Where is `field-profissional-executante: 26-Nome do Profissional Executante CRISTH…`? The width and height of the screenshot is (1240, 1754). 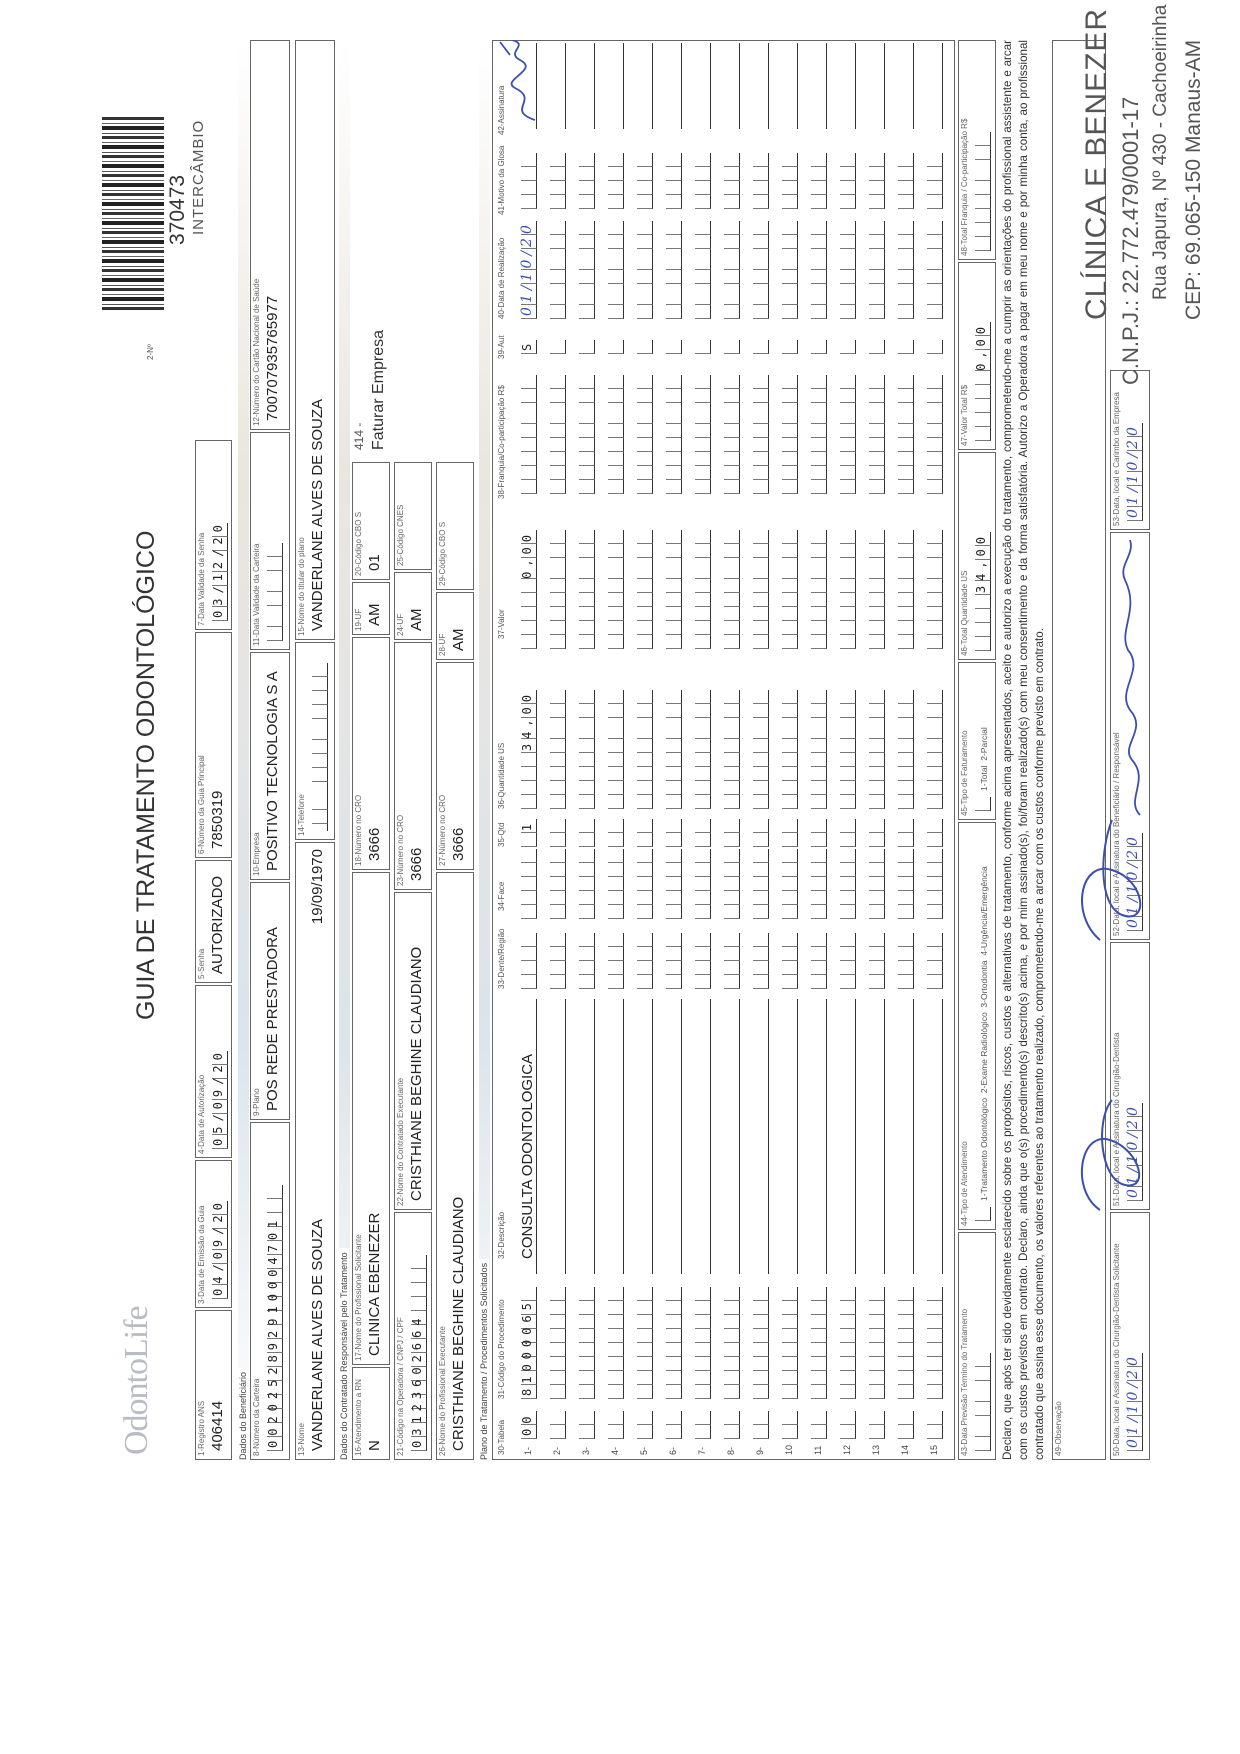 field-profissional-executante: 26-Nome do Profissional Executante CRISTH… is located at coordinates (455, 1166).